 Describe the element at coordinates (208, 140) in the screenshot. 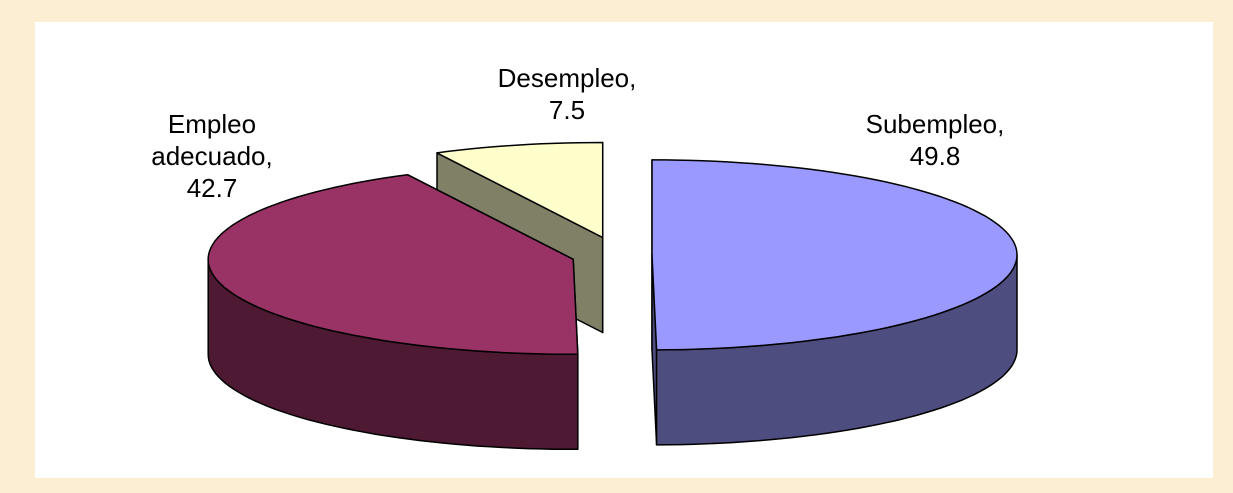

I see `label-name: Empleo adecuado` at that location.